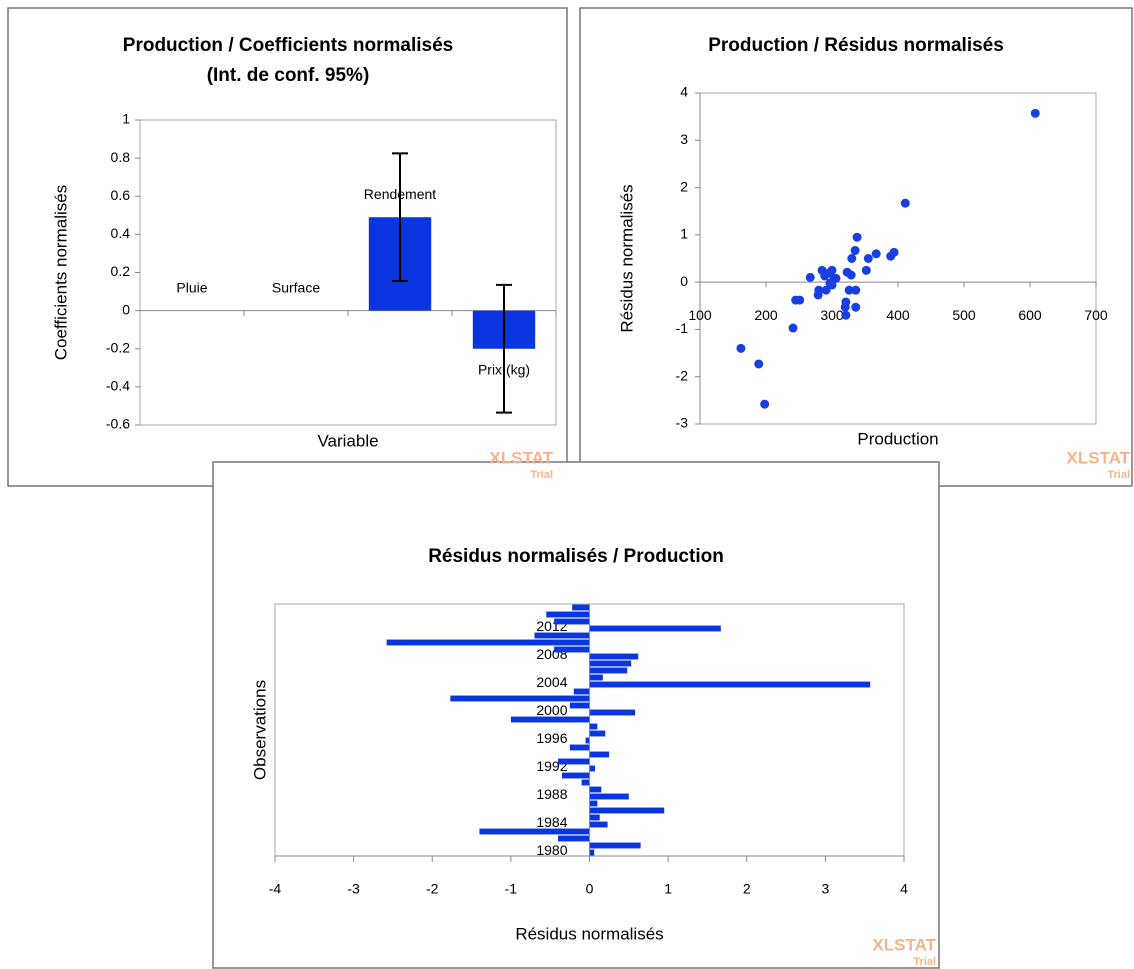 This screenshot has height=969, width=1134. I want to click on x-tick-label: 4, so click(904, 889).